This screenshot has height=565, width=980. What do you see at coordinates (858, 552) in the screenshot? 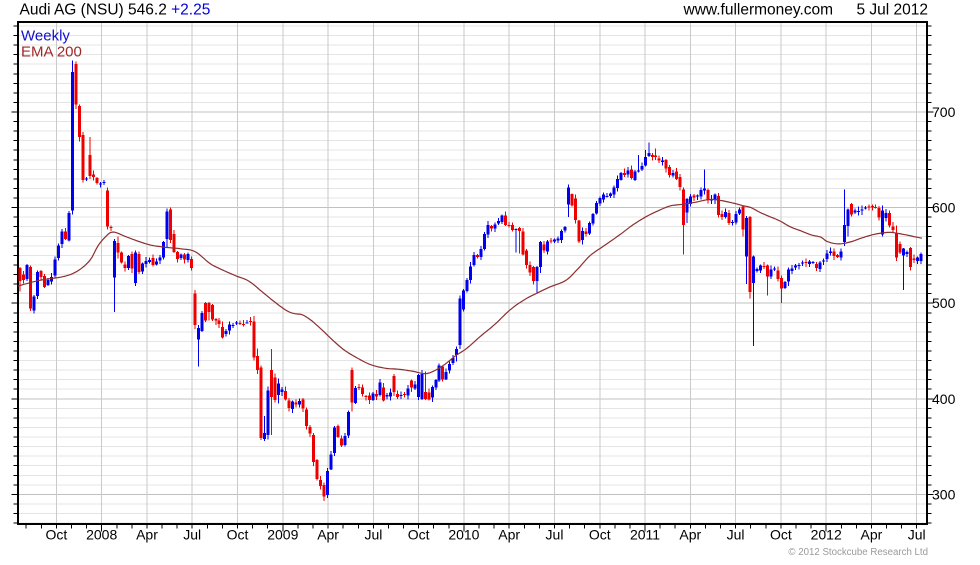
I see `svg-text: © 2012 Stockcube Research Ltd` at bounding box center [858, 552].